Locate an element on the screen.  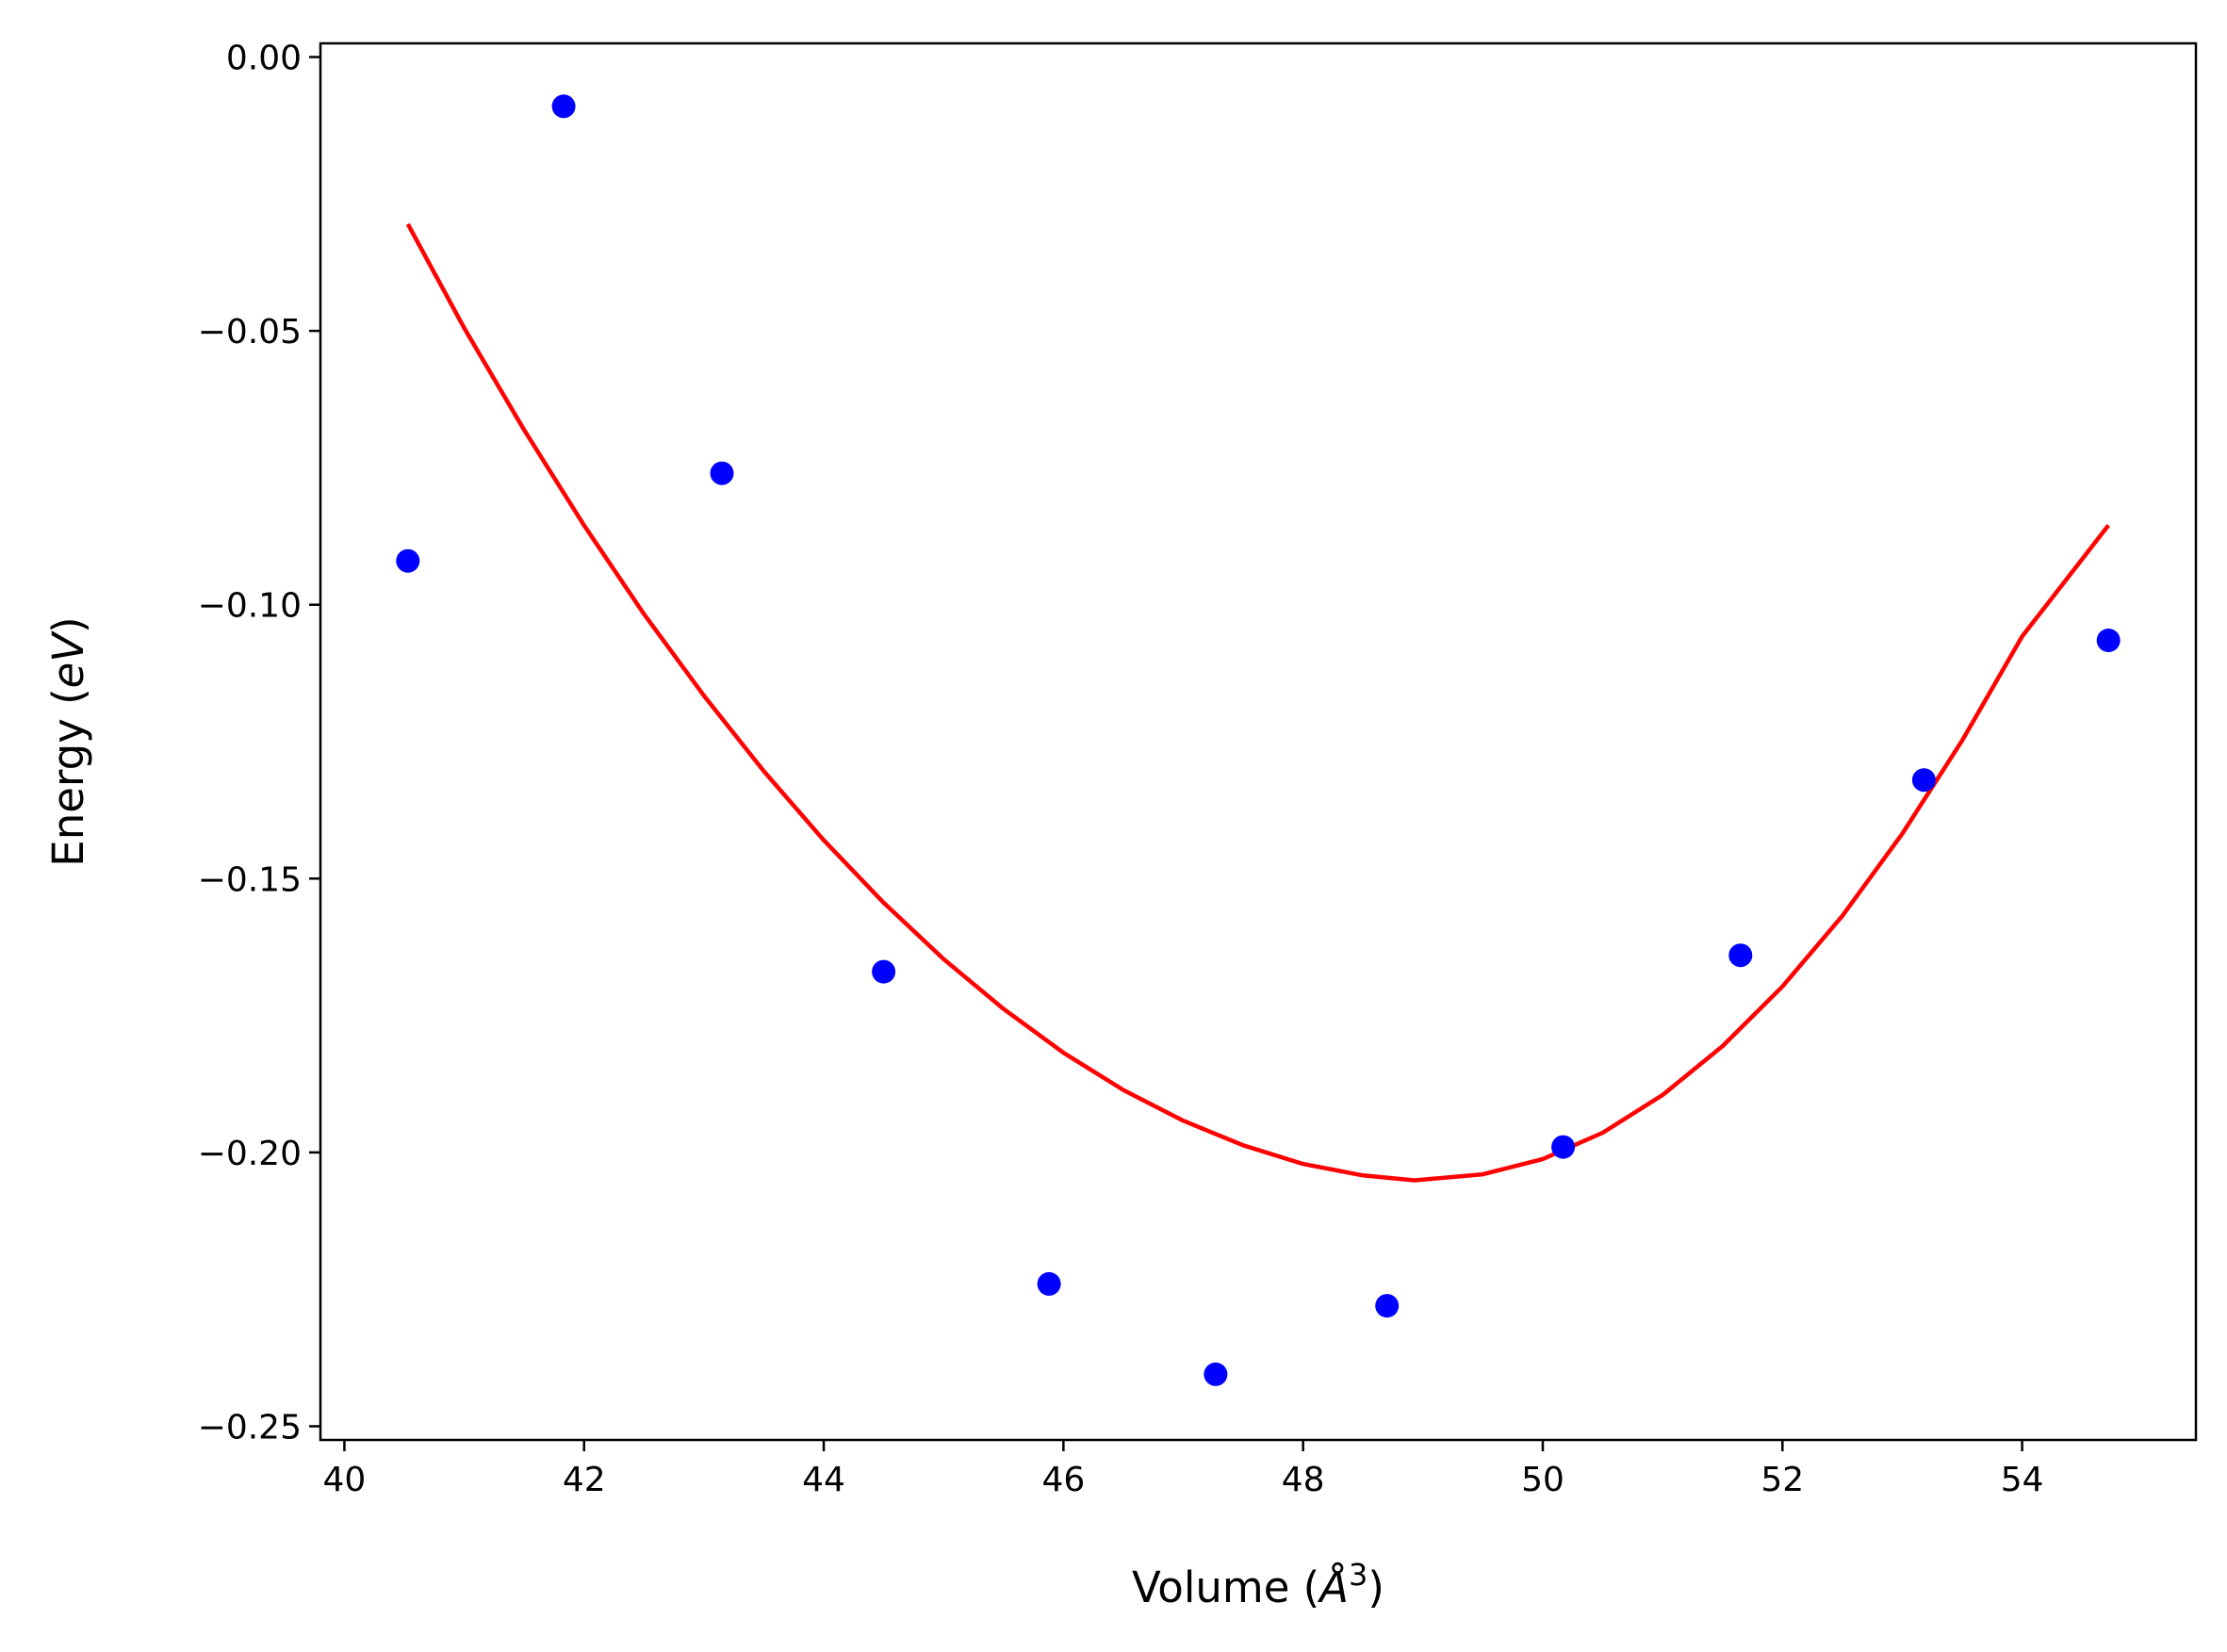
x-tick-label: 52 is located at coordinates (1782, 1480).